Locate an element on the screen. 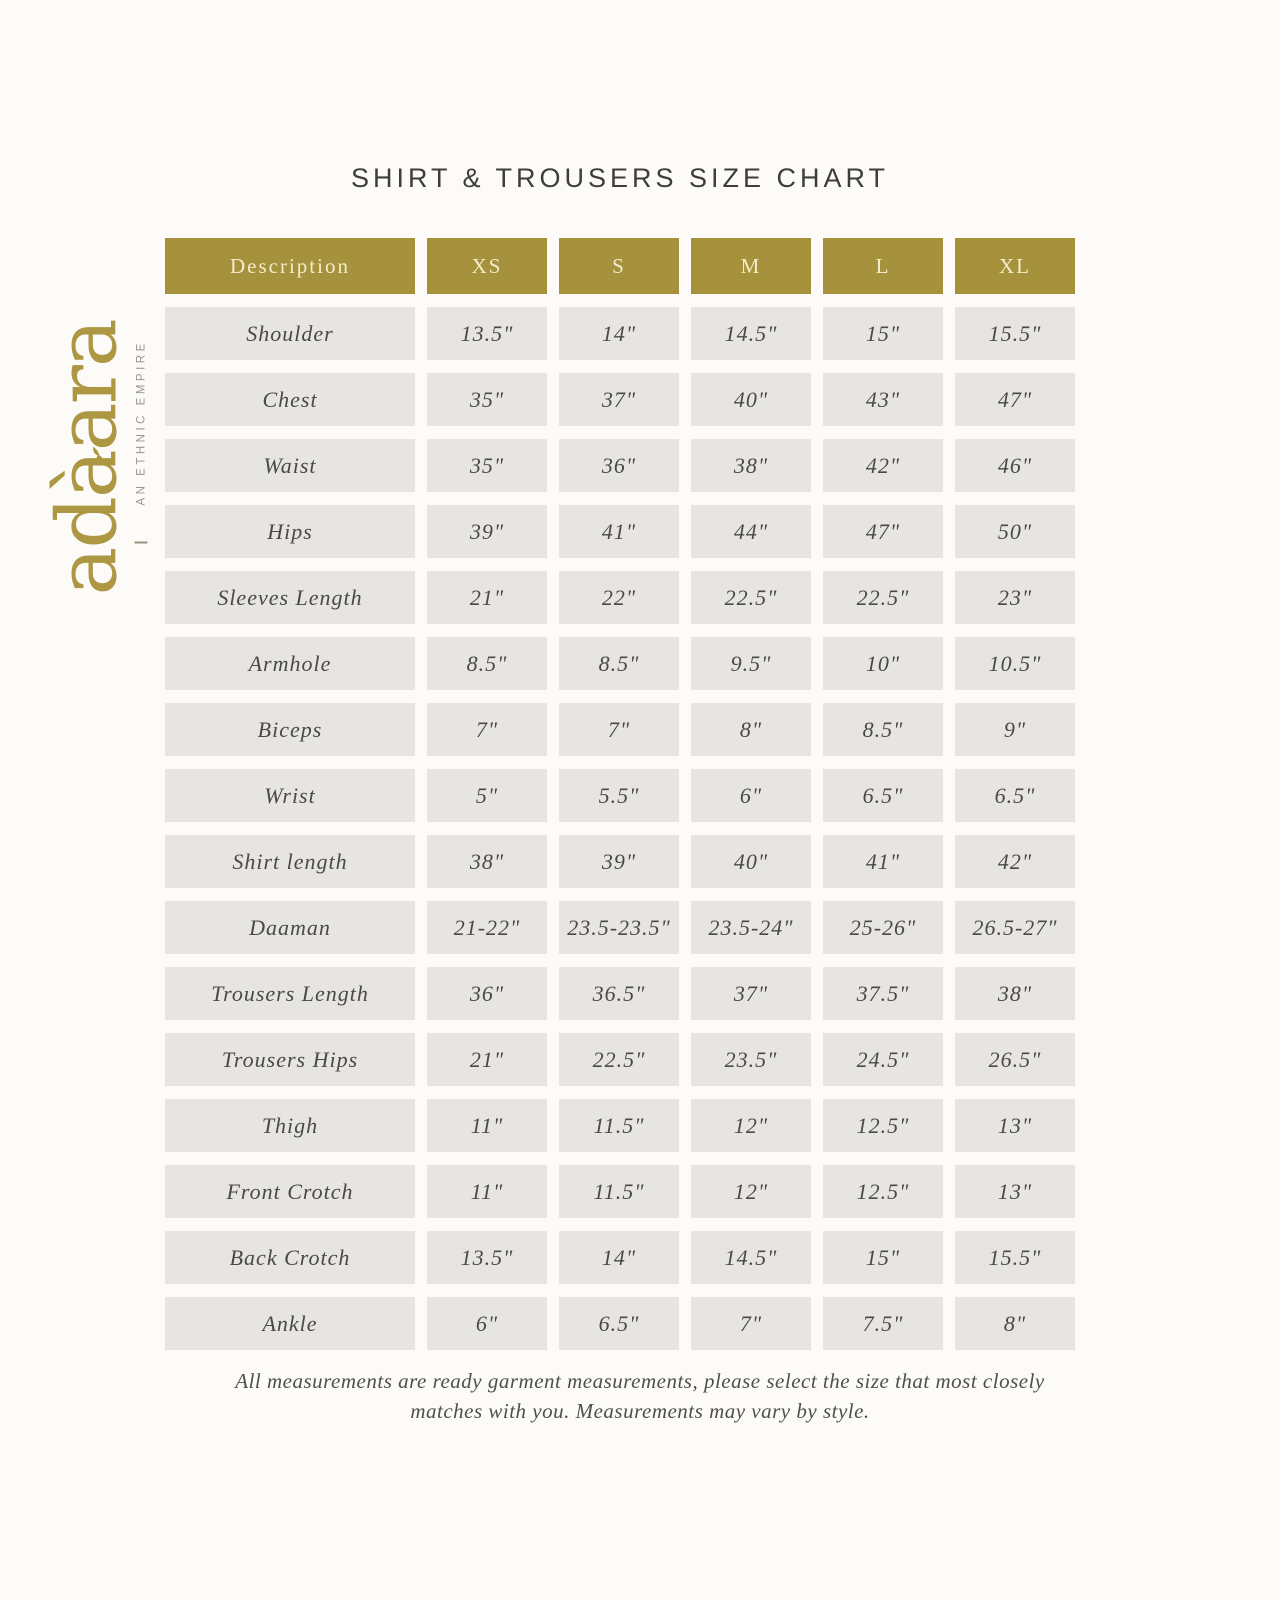 This screenshot has height=1600, width=1280. size-cell: 26.5" is located at coordinates (1015, 1059).